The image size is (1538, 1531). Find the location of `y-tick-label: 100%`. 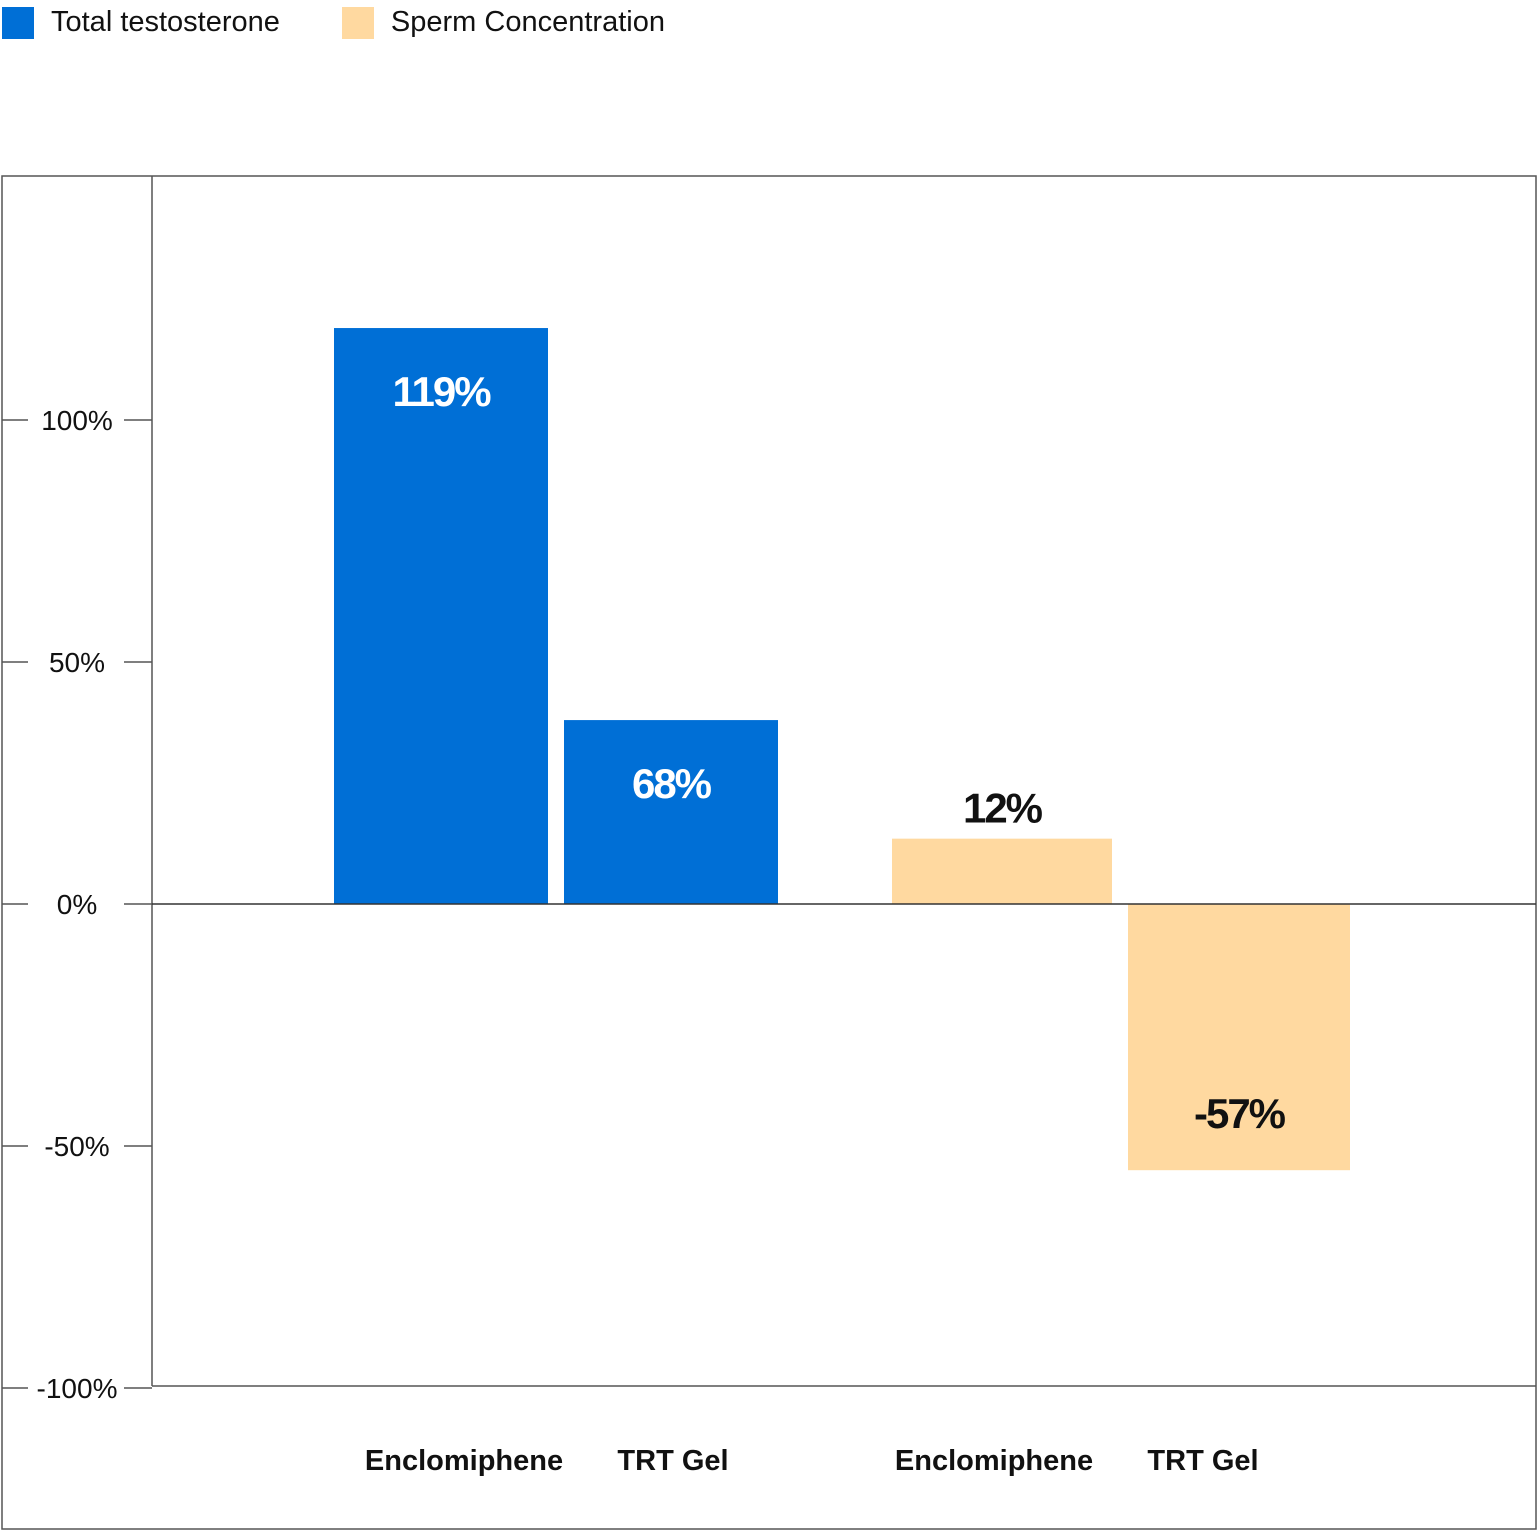

y-tick-label: 100% is located at coordinates (77, 420).